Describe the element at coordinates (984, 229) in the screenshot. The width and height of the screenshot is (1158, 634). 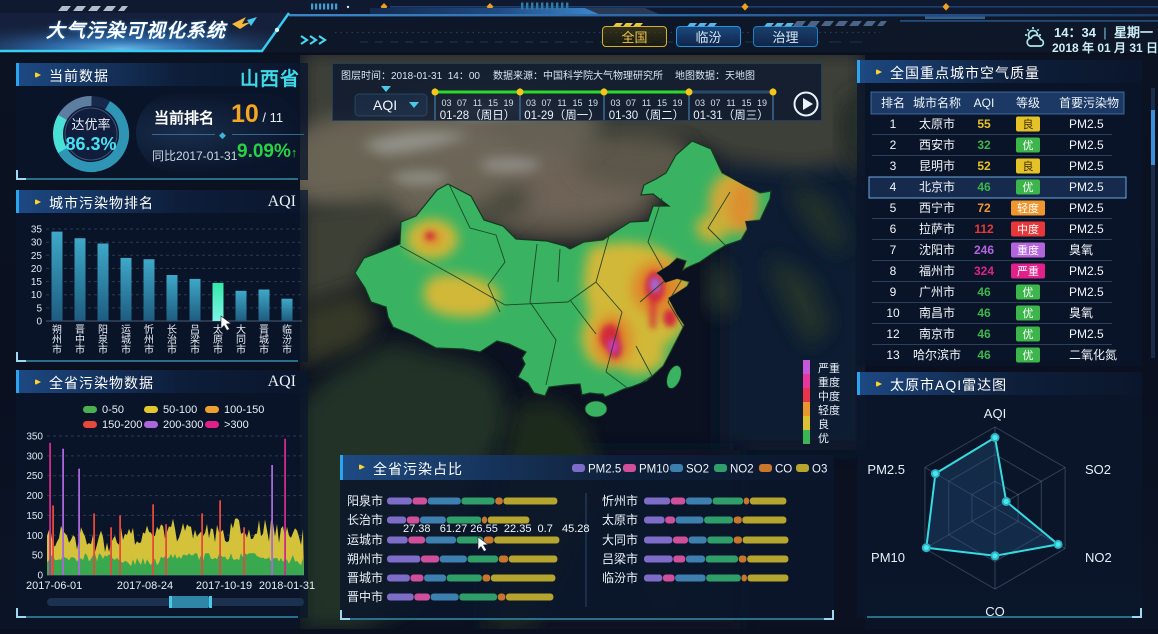
I see `svg-text: 112` at that location.